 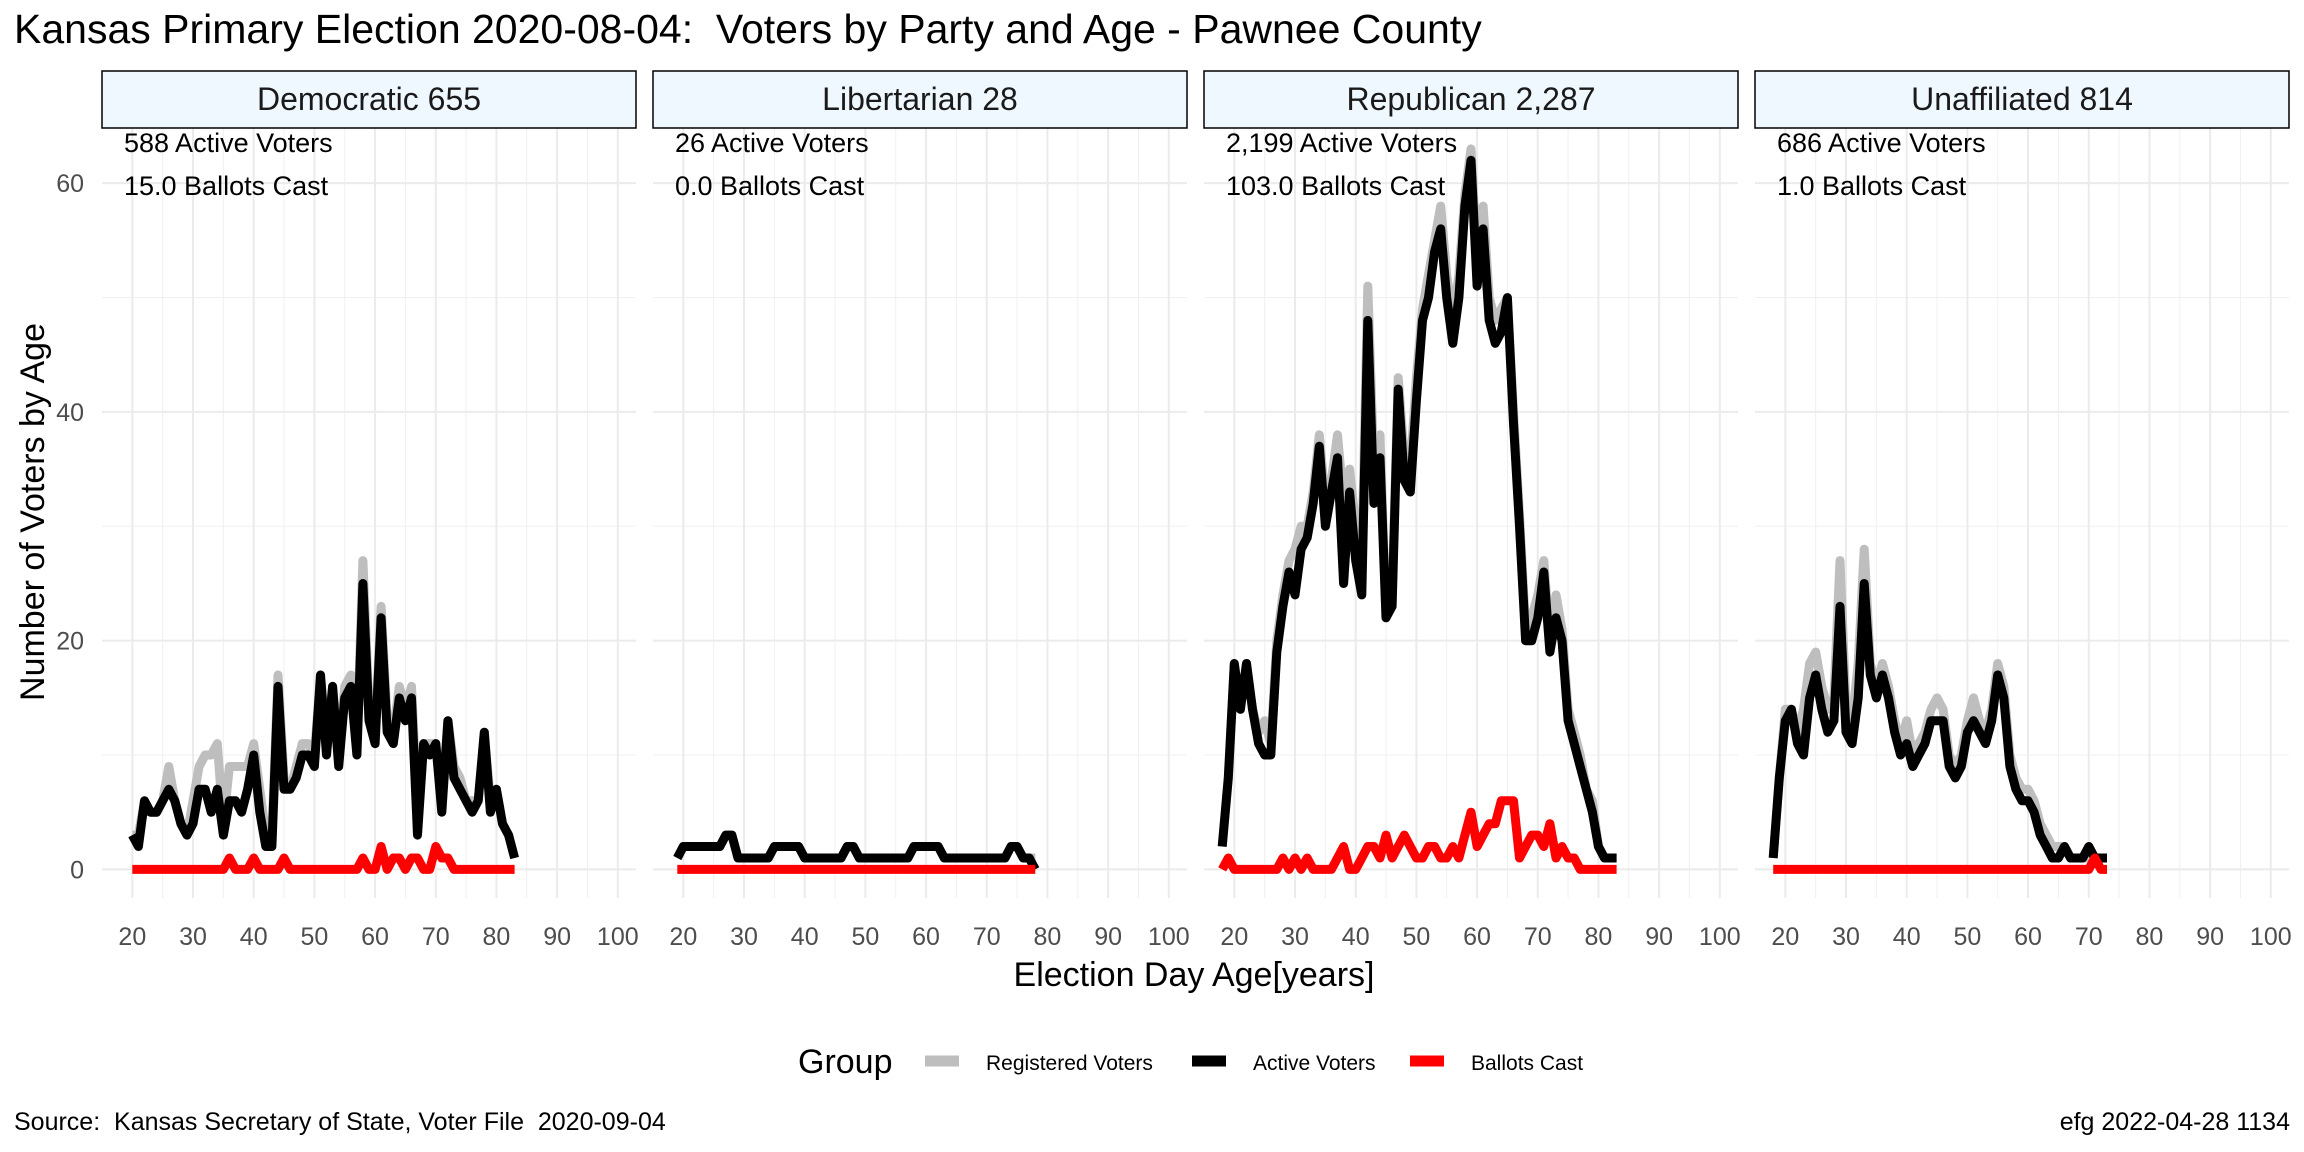 I want to click on y-tick-label: 20, so click(x=70, y=642).